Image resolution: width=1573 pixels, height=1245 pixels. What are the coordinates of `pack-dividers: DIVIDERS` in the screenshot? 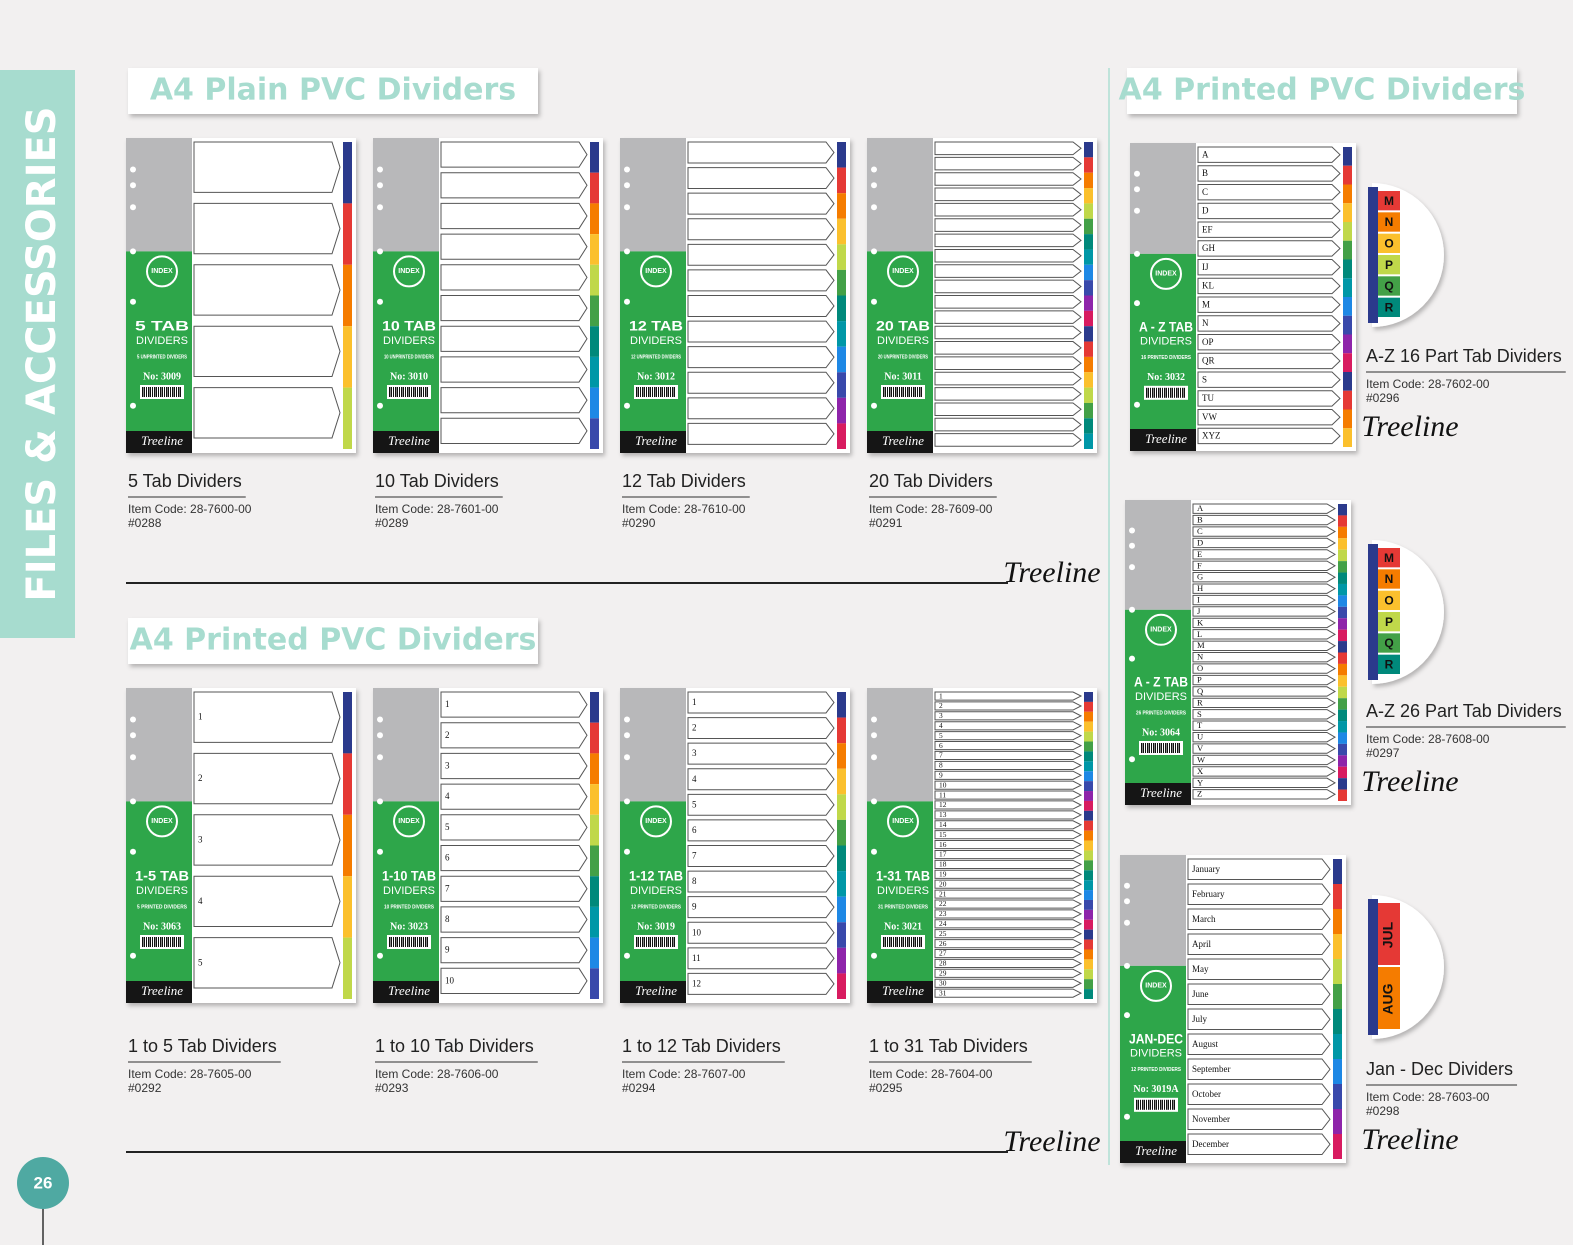 It's located at (1156, 1054).